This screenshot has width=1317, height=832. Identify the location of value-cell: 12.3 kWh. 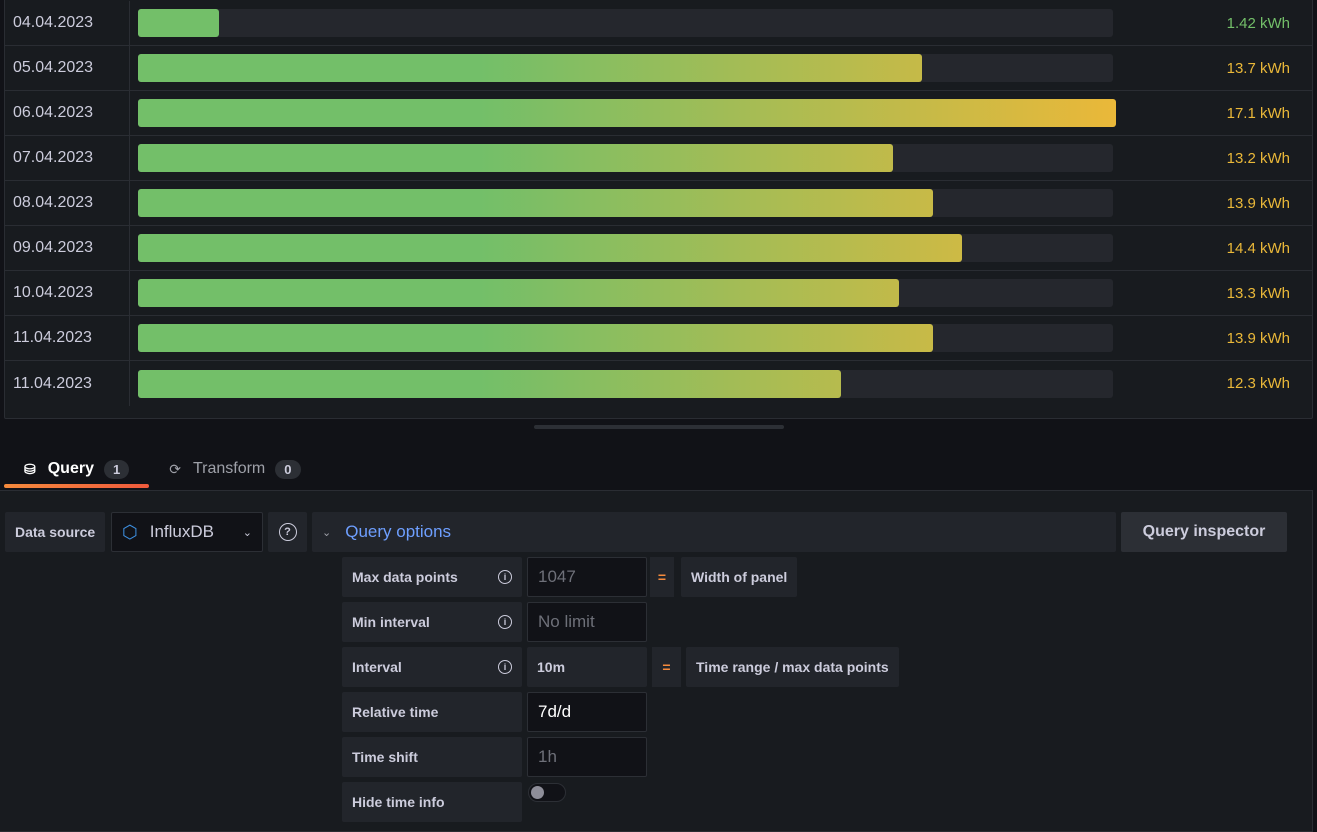
(1258, 383).